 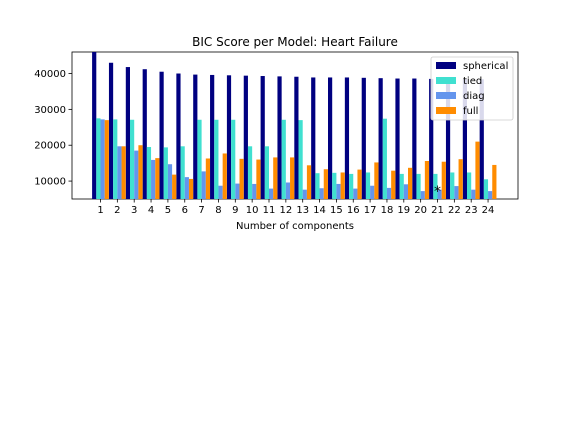 What do you see at coordinates (295, 207) in the screenshot?
I see `x-axis: 1 2 3 4 5 6 7 8 9 10 11 12 13 14 15 16 17 18 19 20 21 22 23 24` at bounding box center [295, 207].